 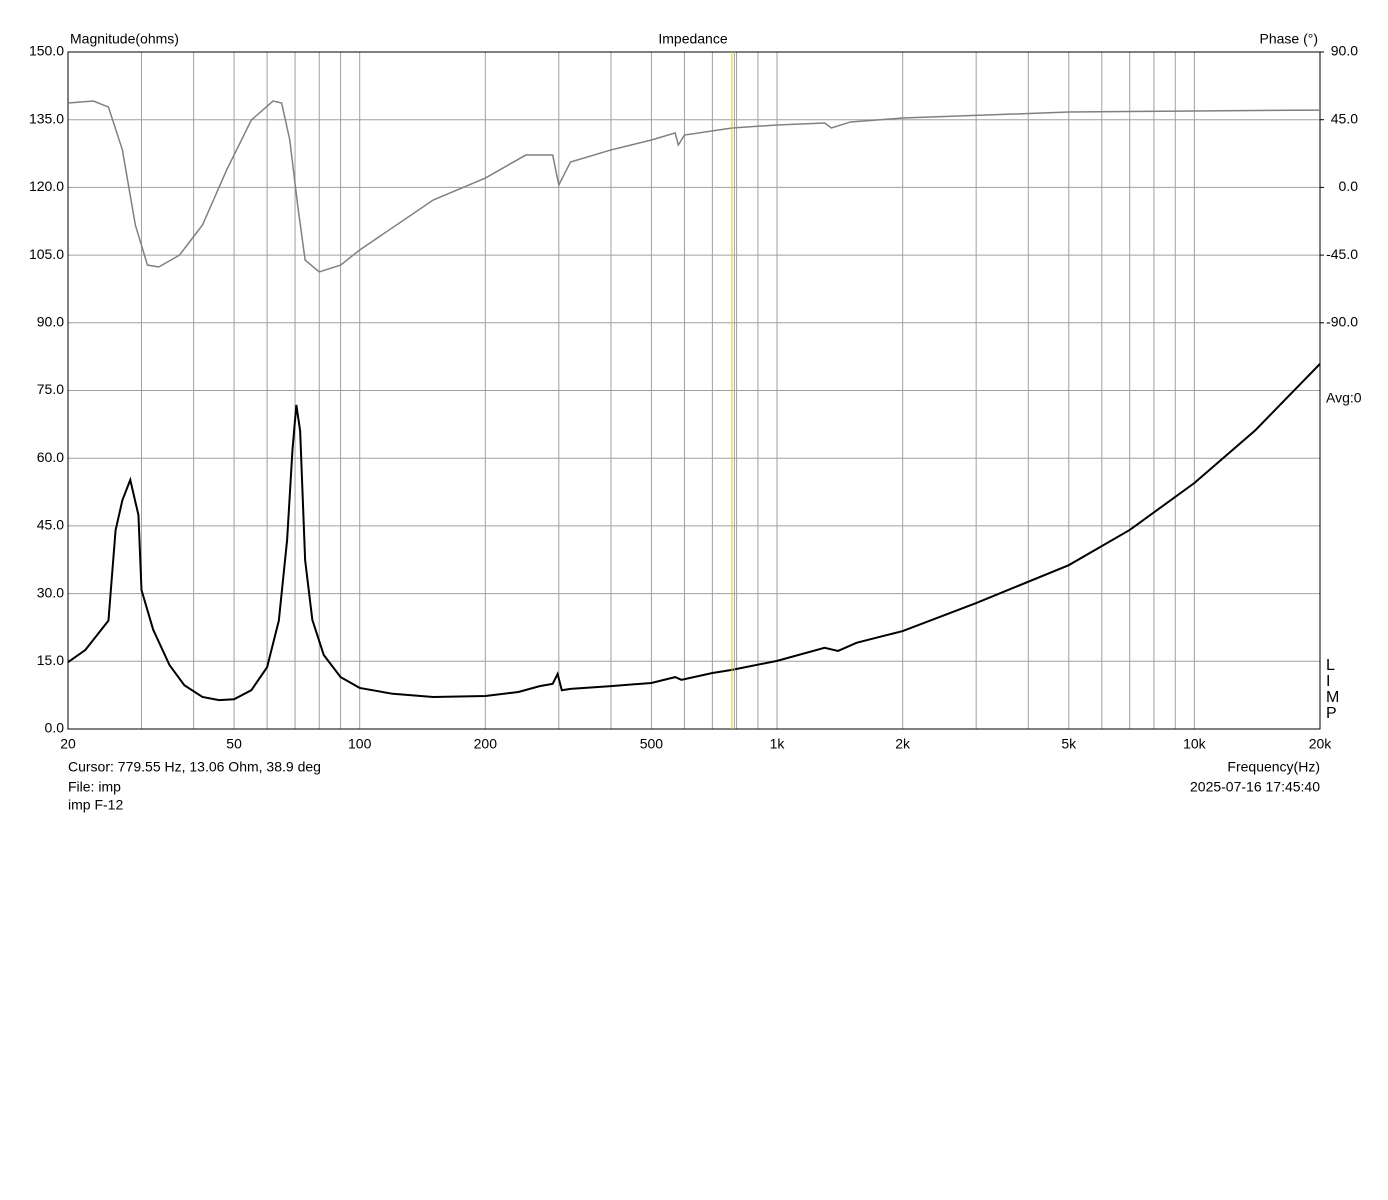 I want to click on cursor-readout: Cursor: 779.55 Hz, 13.06 Ohm, 38.9 deg, so click(x=194, y=767).